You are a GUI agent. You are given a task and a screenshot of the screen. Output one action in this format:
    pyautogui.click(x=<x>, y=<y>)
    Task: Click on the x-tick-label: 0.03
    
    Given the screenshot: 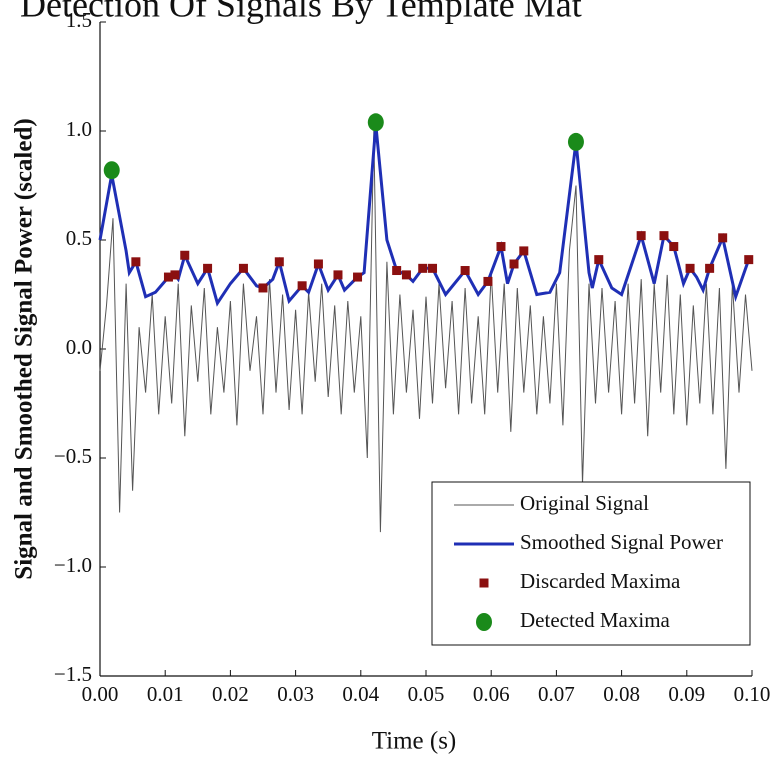 What is the action you would take?
    pyautogui.click(x=295, y=694)
    